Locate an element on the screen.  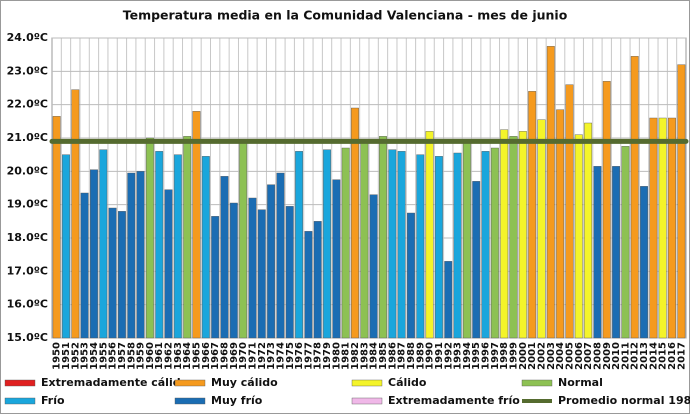
x-tick-label: 1950 is located at coordinates (57, 356).